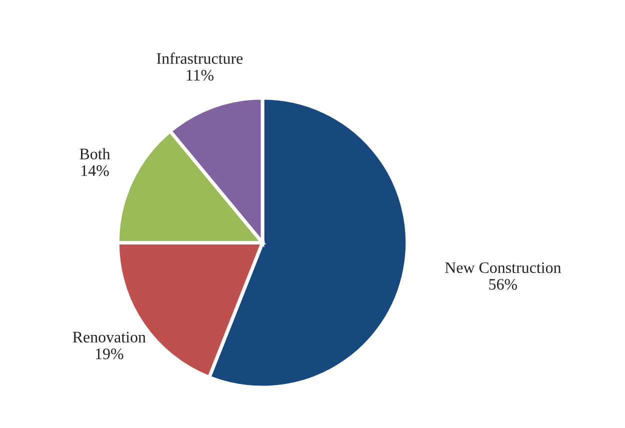 This screenshot has height=428, width=625. What do you see at coordinates (110, 354) in the screenshot?
I see `data-label: 19%` at bounding box center [110, 354].